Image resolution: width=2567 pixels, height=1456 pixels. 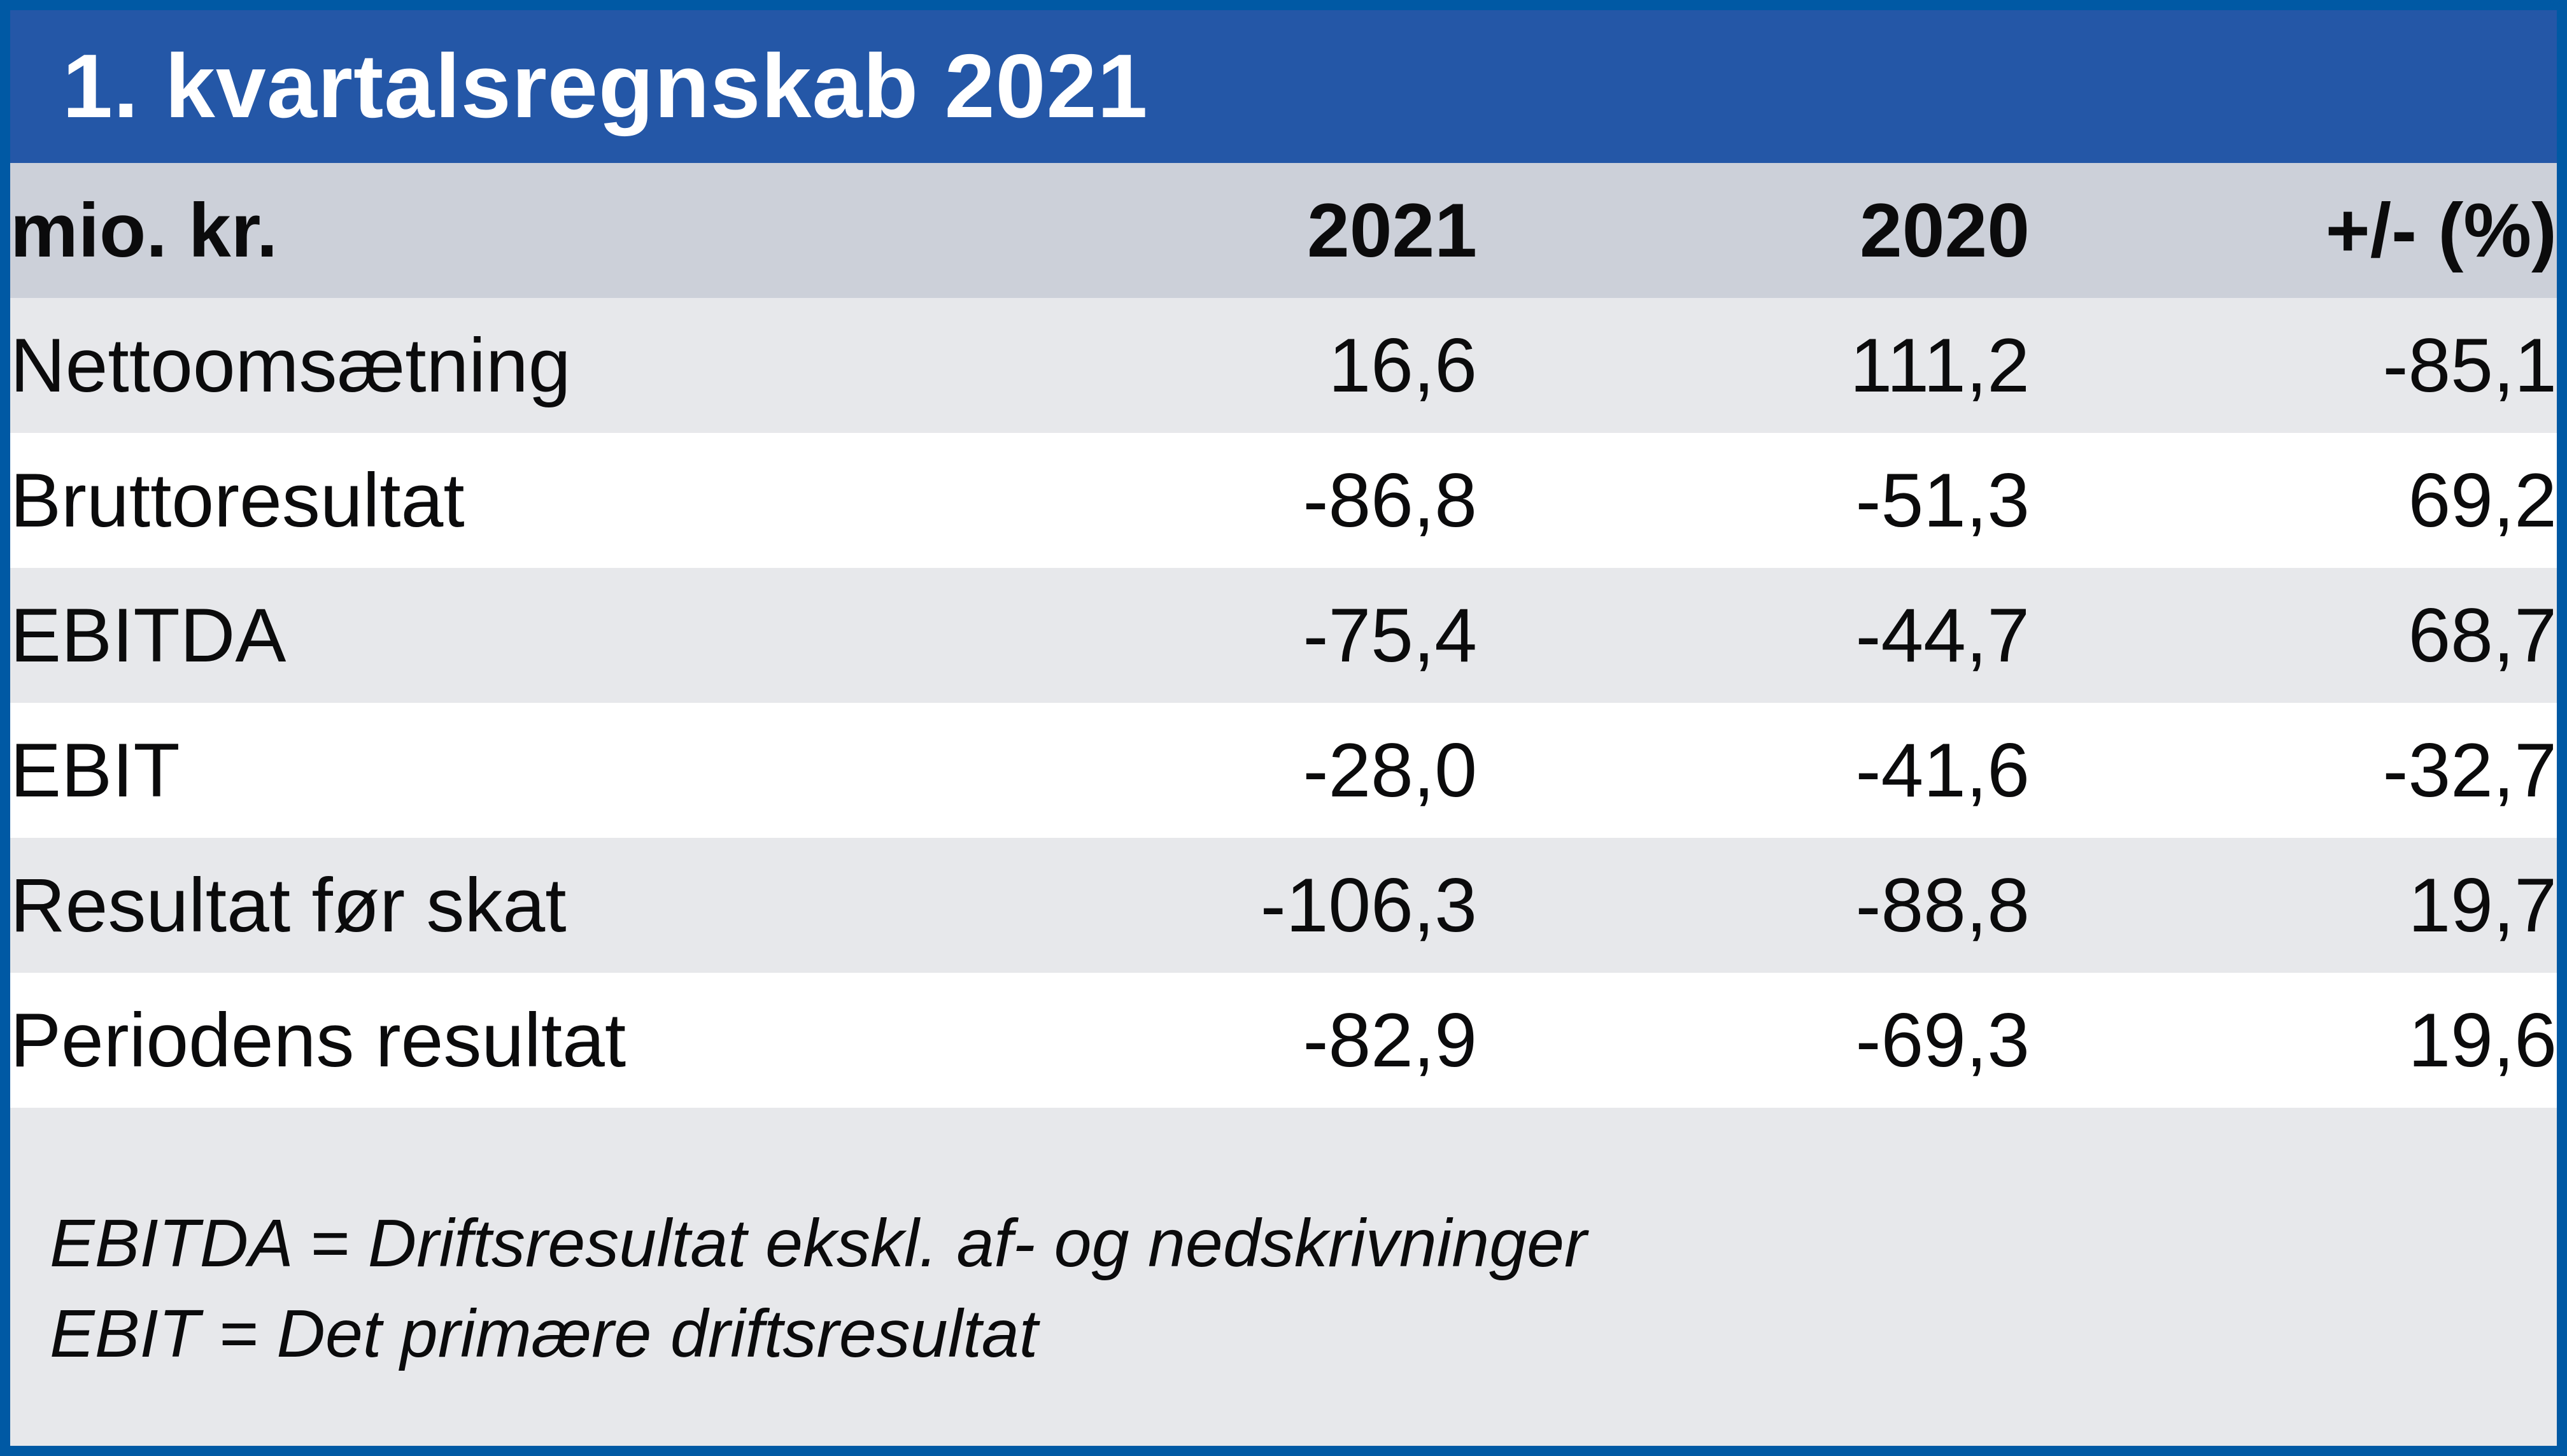 I want to click on value-change: 19,7, so click(x=2482, y=905).